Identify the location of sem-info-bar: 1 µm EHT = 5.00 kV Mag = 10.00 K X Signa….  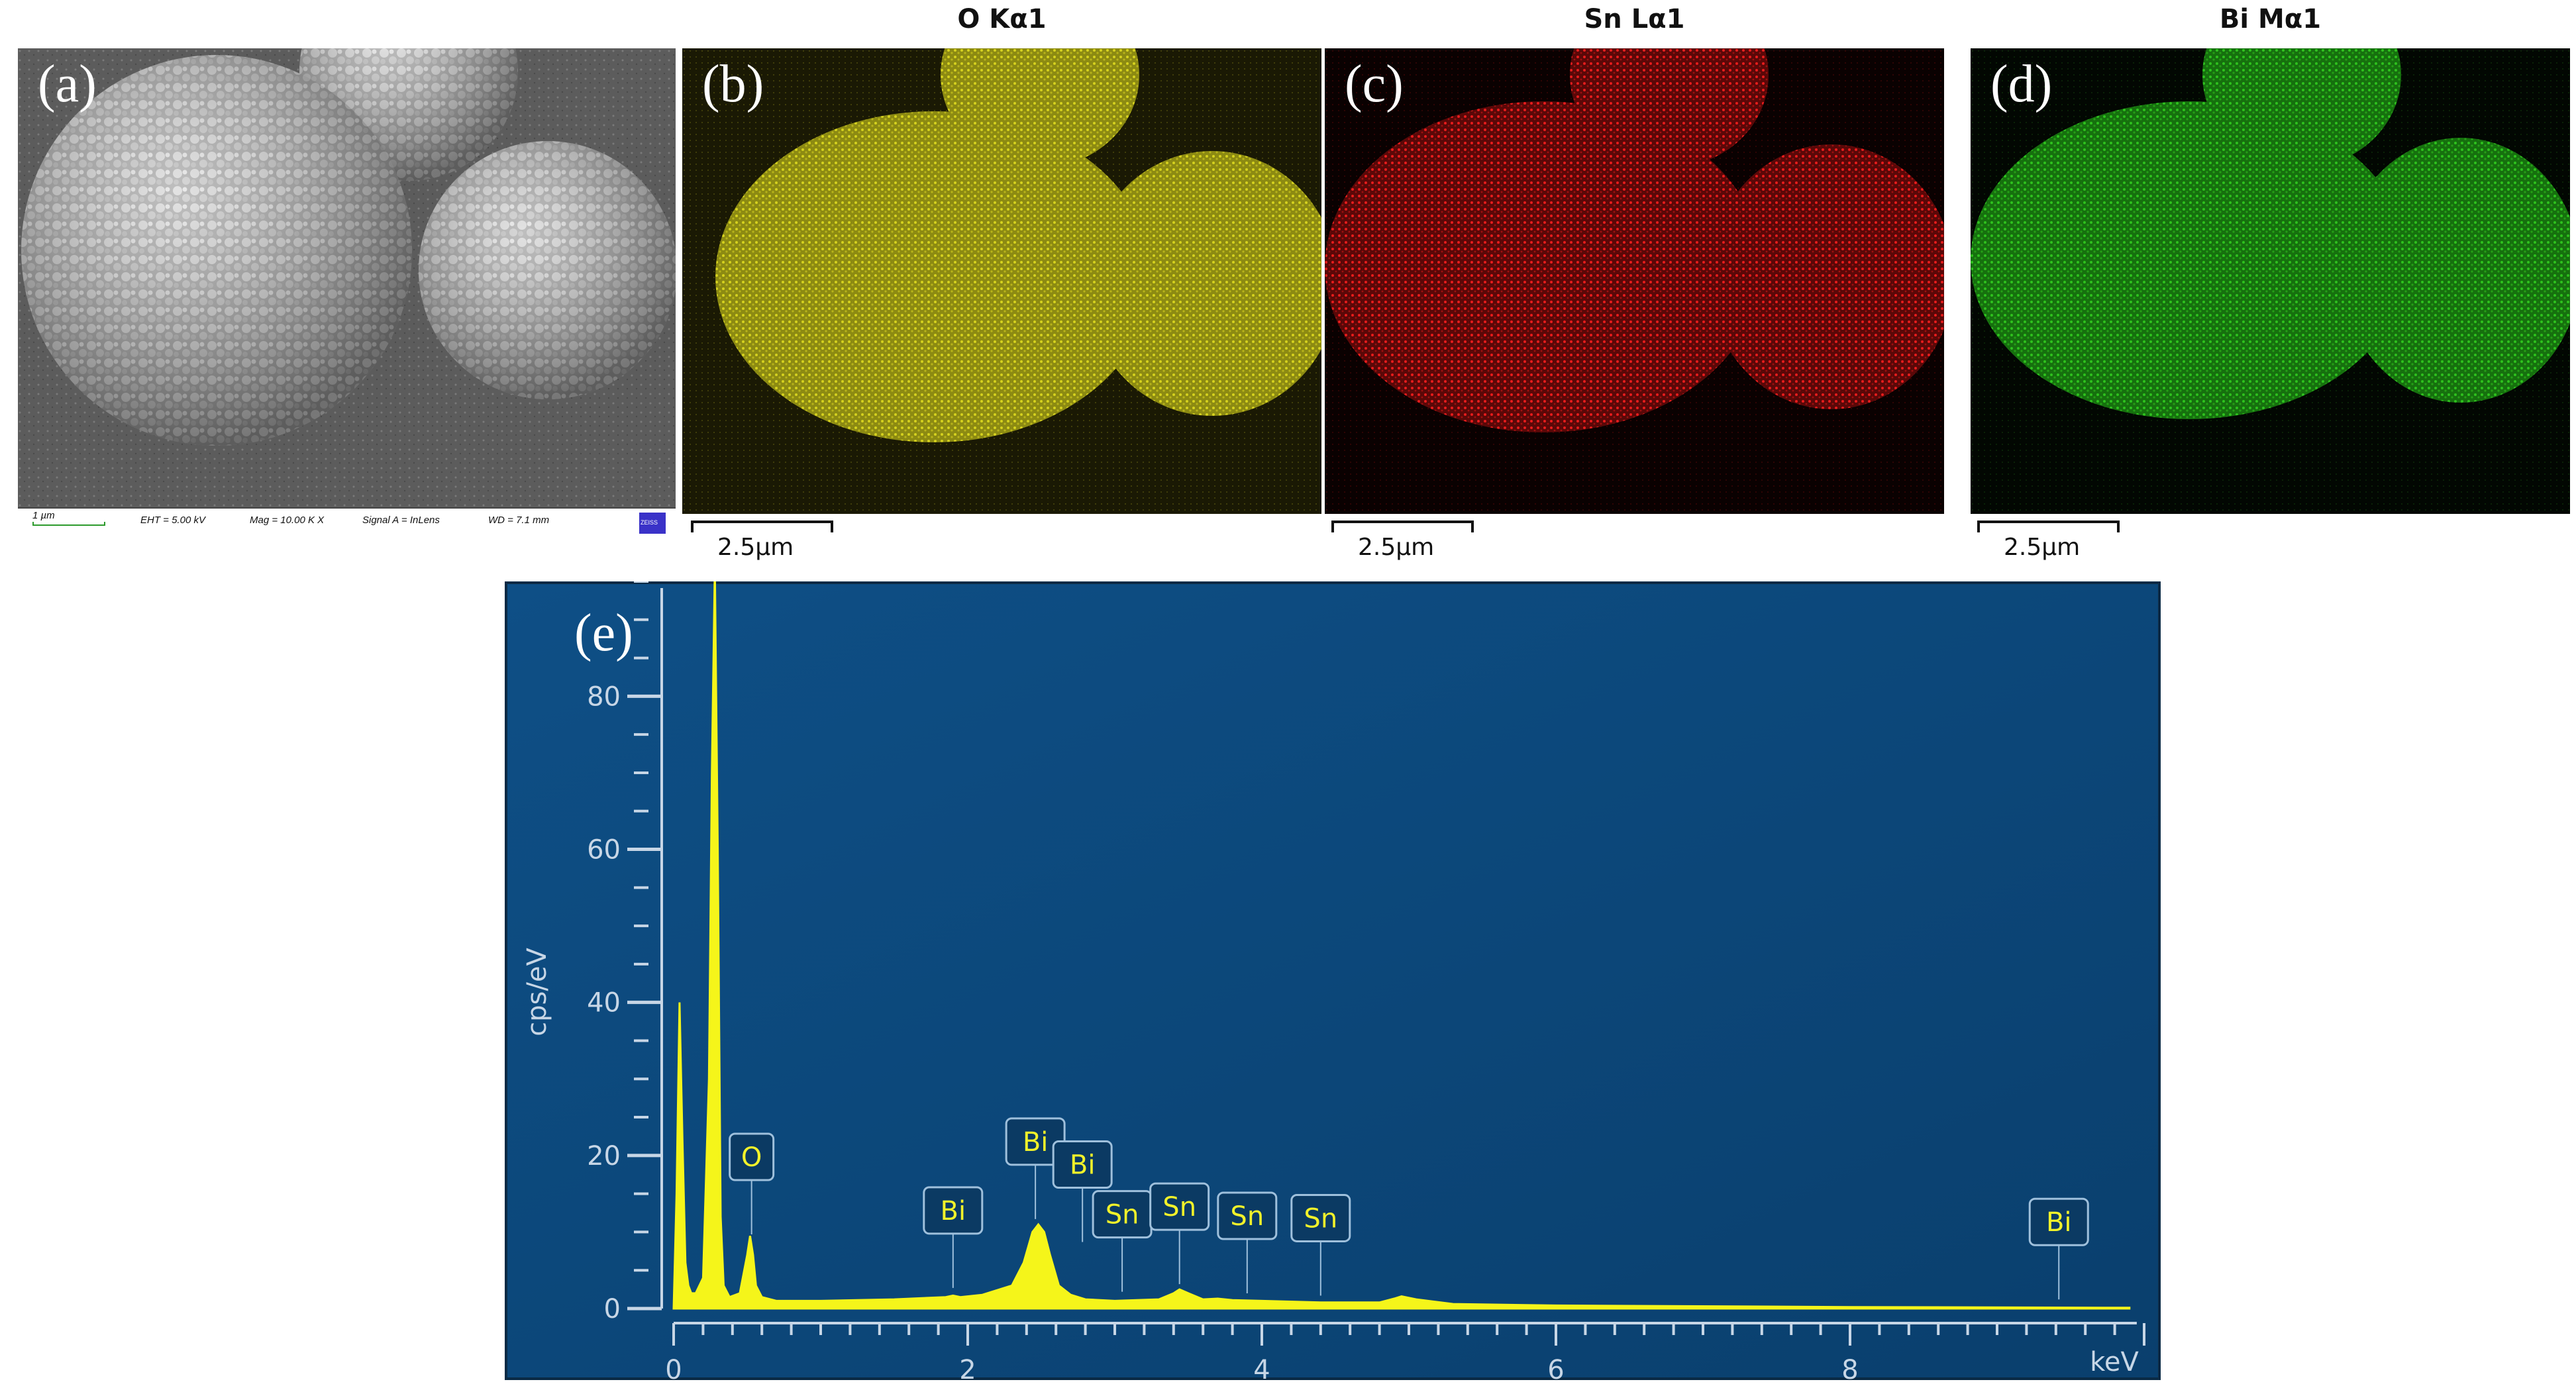
(347, 521).